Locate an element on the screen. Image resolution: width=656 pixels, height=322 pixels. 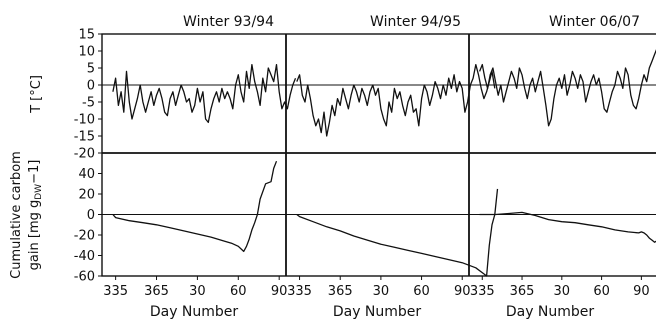
y-ticks-carbon: 40 20 0 -20 -40 -60 is located at coordinates (88, 226).